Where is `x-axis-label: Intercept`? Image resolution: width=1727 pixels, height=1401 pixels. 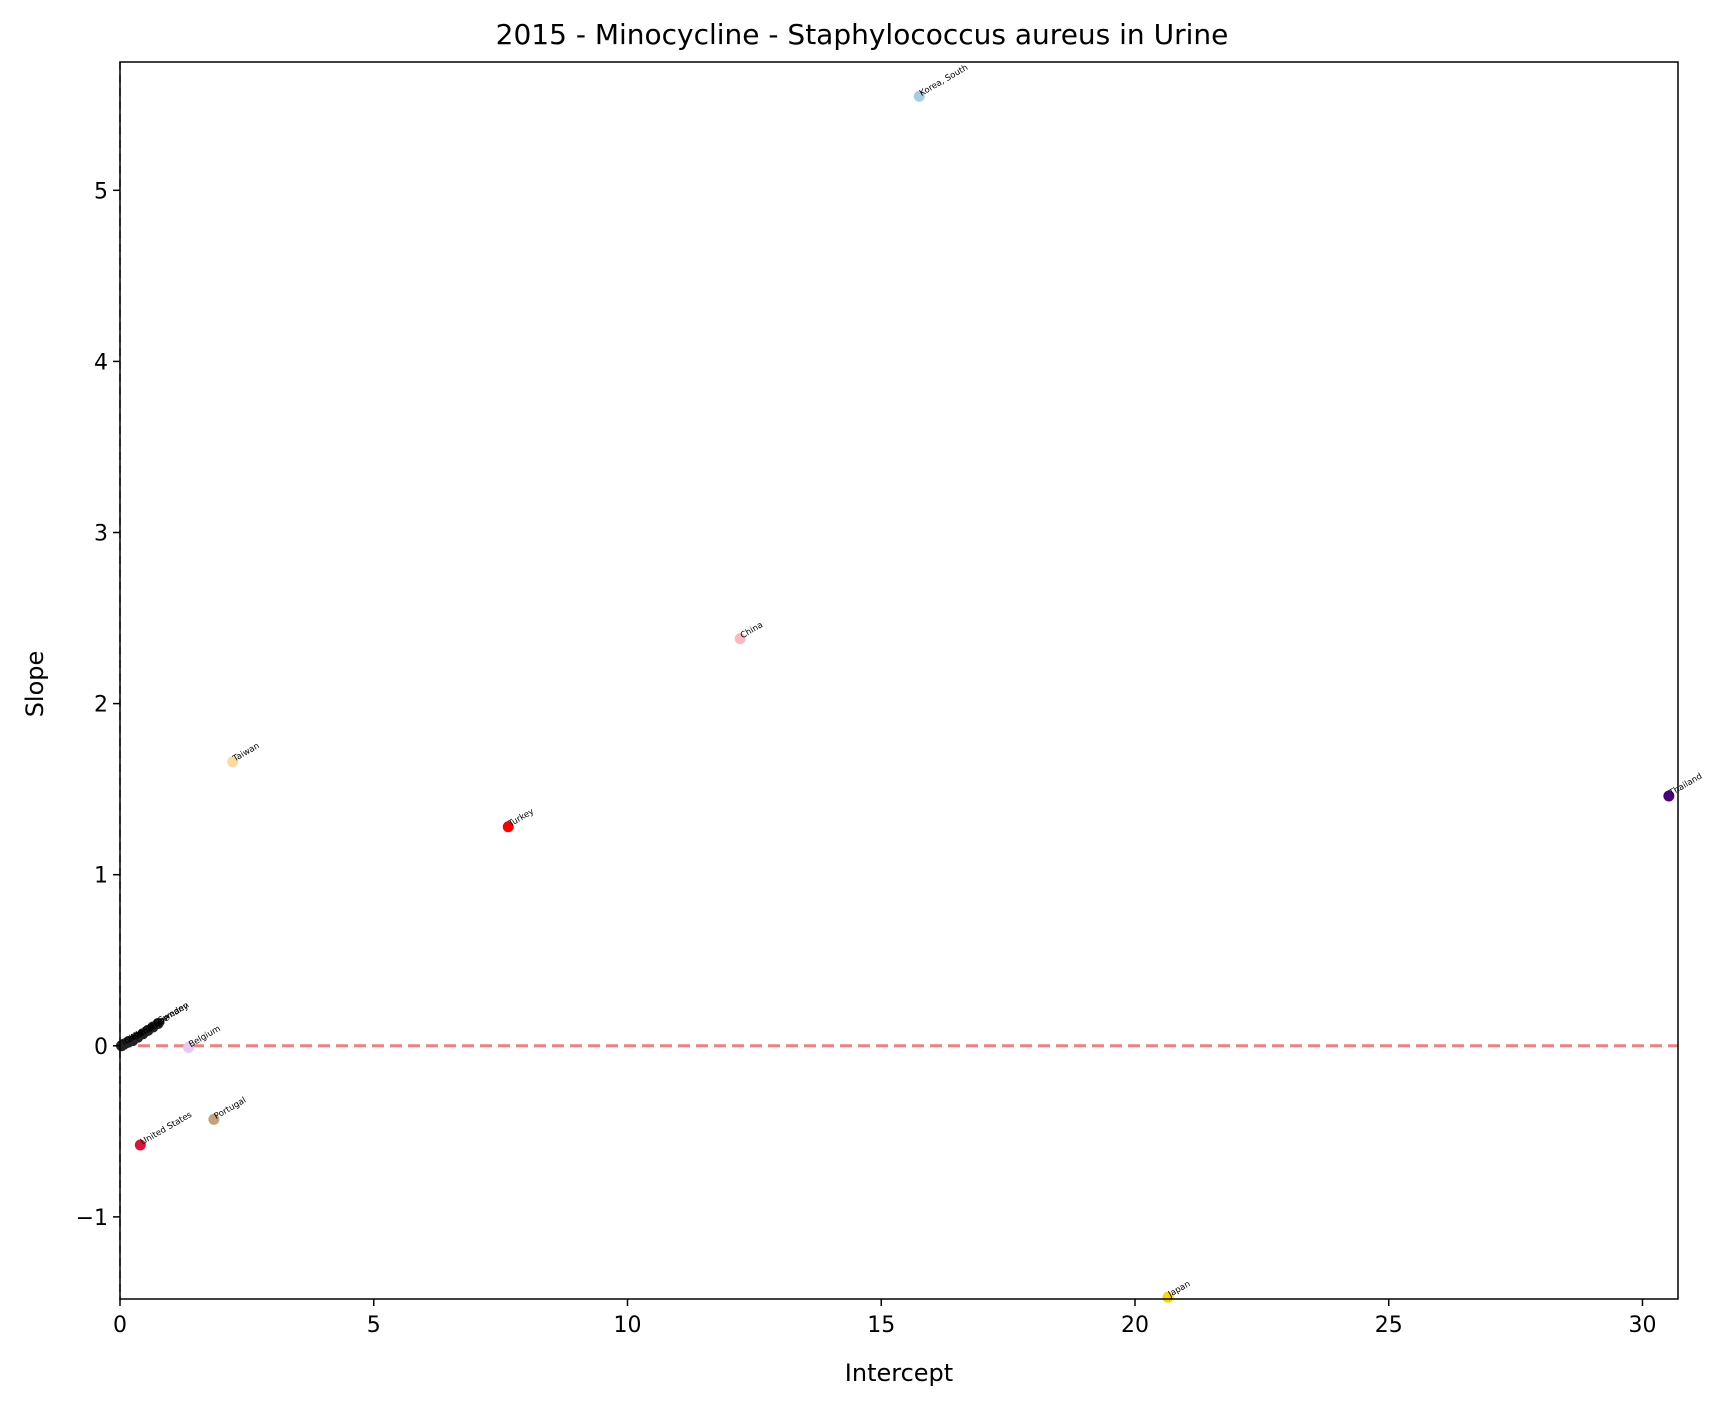
x-axis-label: Intercept is located at coordinates (899, 1373).